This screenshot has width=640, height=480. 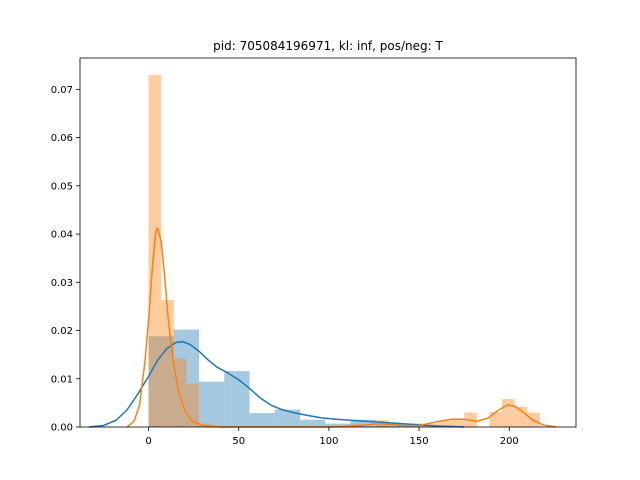 What do you see at coordinates (419, 441) in the screenshot?
I see `x-tick-label: 150` at bounding box center [419, 441].